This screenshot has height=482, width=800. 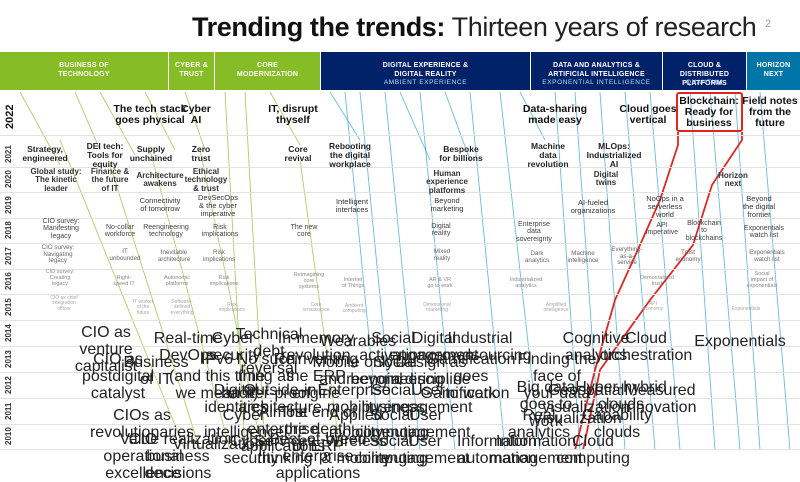 What do you see at coordinates (354, 309) in the screenshot?
I see `trend-label: Ambient computing` at bounding box center [354, 309].